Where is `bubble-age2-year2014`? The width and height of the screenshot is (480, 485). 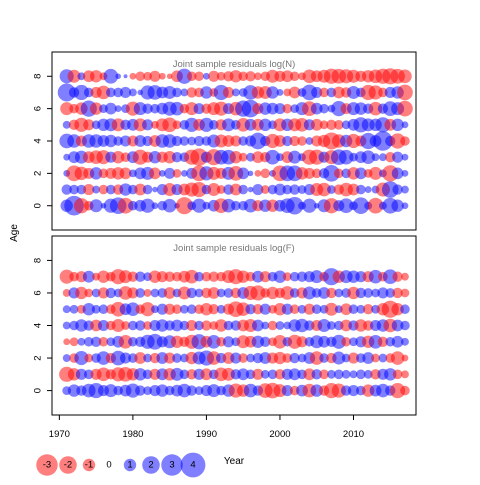
bubble-age2-year2014 is located at coordinates (383, 358).